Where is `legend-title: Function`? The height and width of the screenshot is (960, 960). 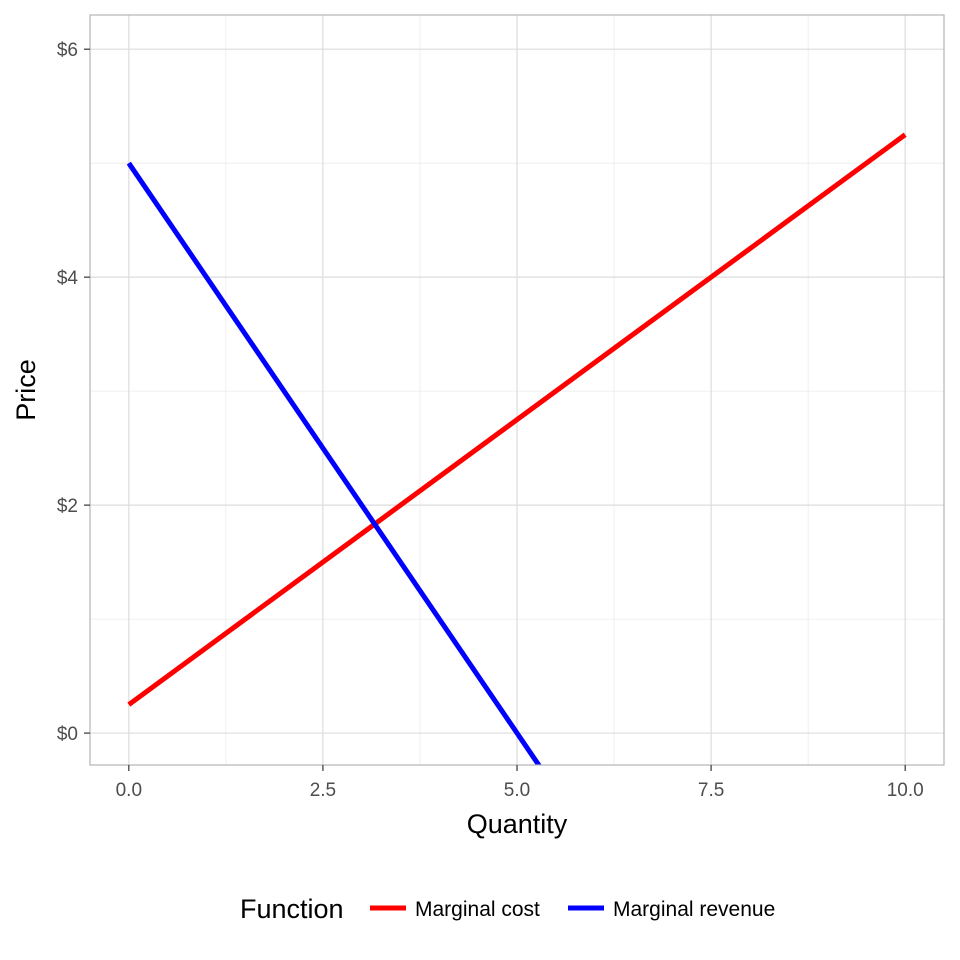
legend-title: Function is located at coordinates (292, 909).